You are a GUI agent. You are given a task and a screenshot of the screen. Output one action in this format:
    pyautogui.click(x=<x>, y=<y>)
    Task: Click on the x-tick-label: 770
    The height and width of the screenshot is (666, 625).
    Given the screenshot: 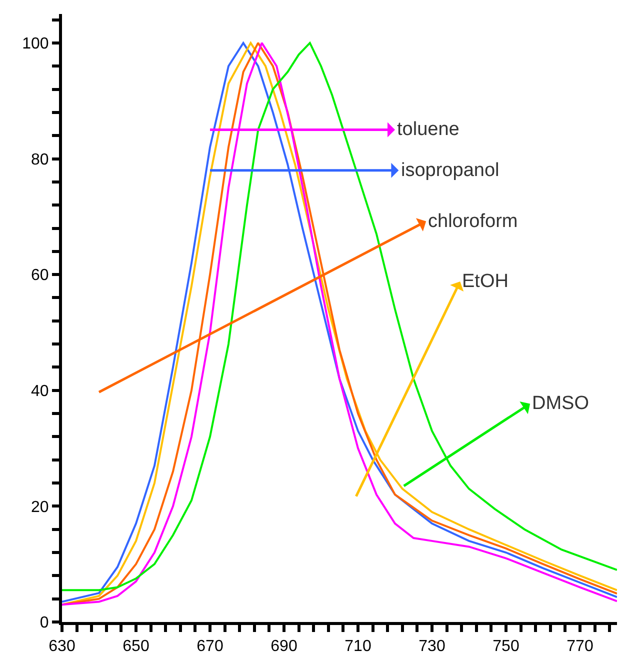 What is the action you would take?
    pyautogui.click(x=580, y=647)
    